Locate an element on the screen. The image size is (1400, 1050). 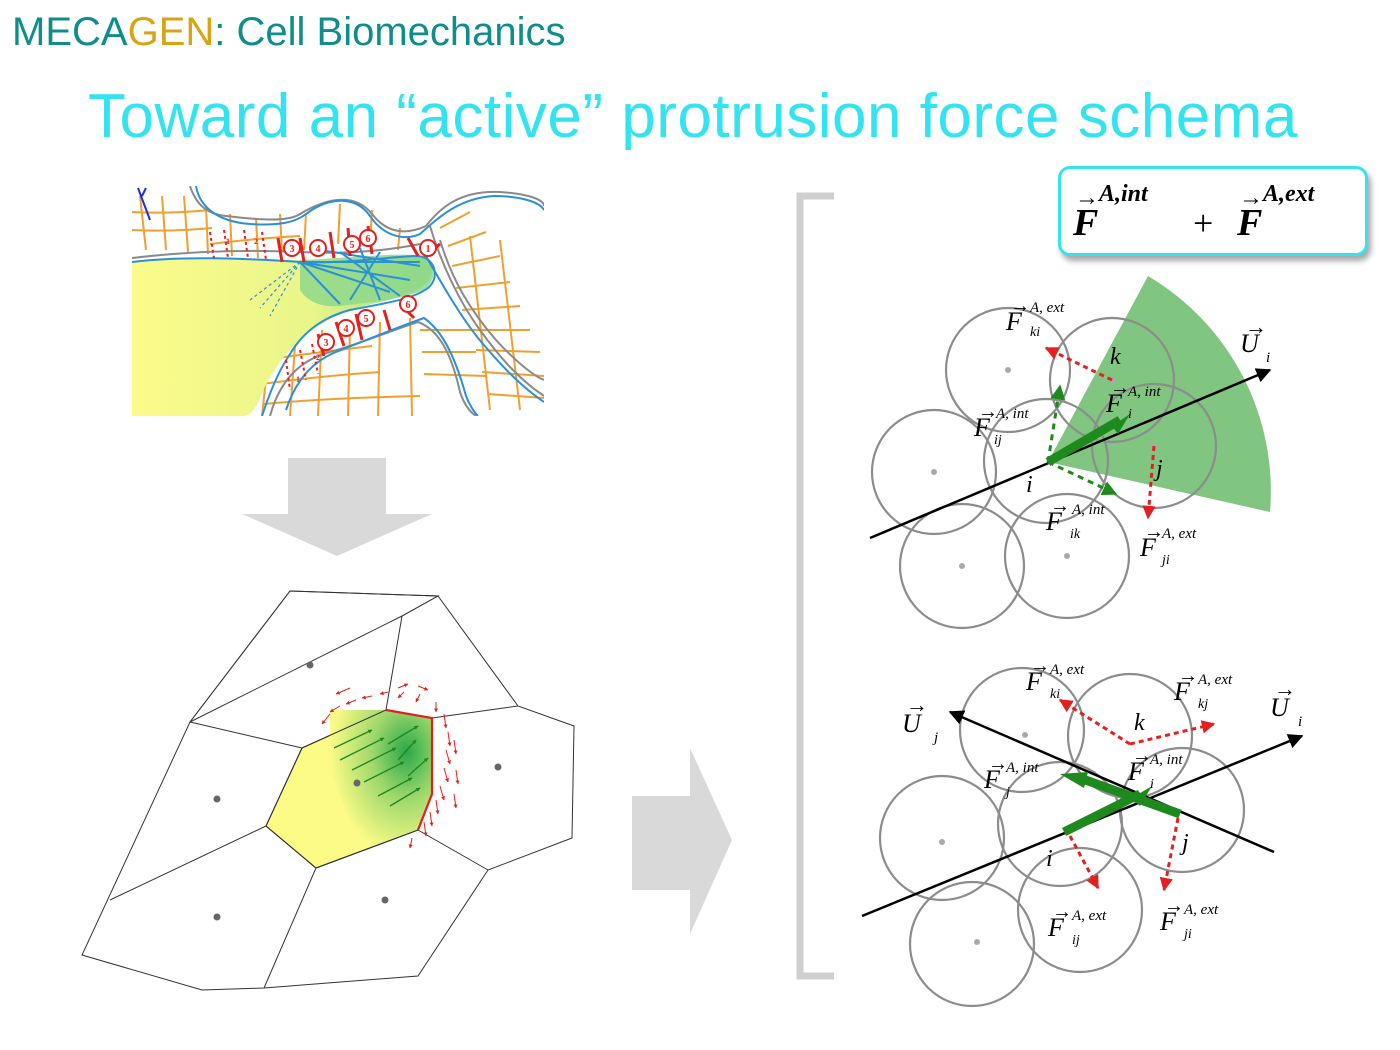
label-j: j is located at coordinates (1184, 843).